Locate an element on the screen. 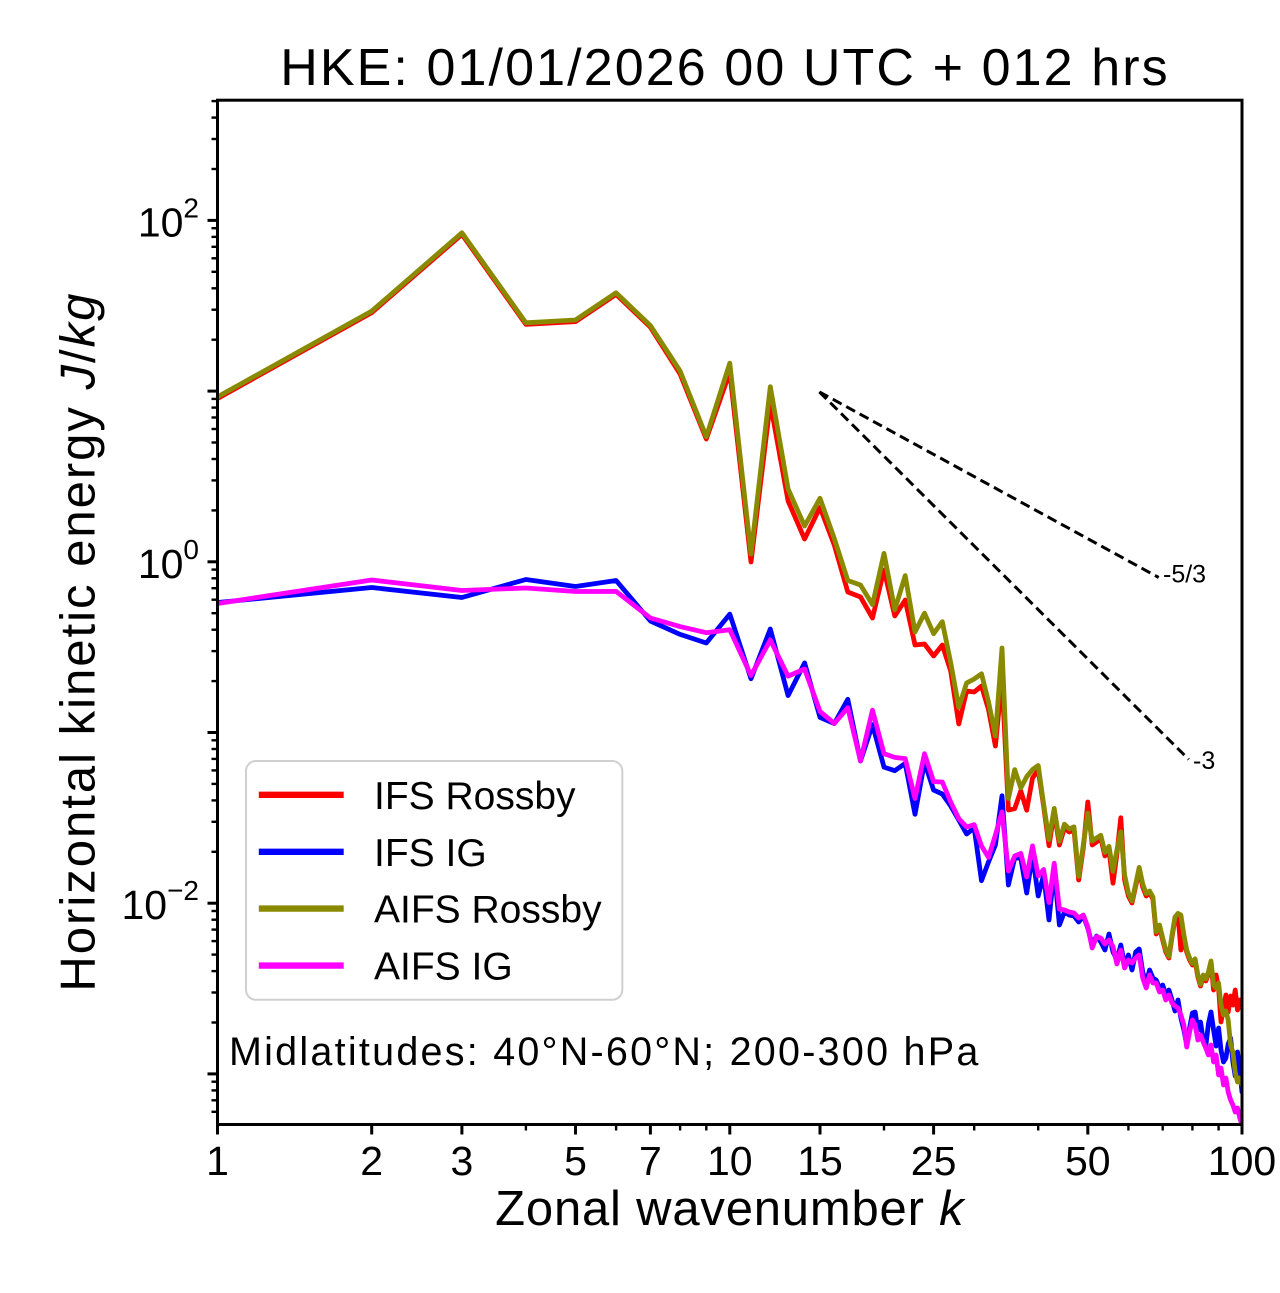  svg-text: 10 is located at coordinates (730, 1161).